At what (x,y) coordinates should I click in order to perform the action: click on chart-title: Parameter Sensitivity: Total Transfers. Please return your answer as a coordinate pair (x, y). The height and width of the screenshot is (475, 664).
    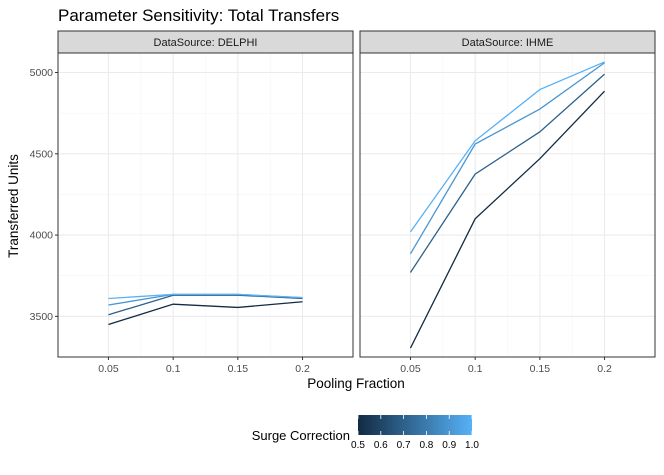
    Looking at the image, I should click on (198, 15).